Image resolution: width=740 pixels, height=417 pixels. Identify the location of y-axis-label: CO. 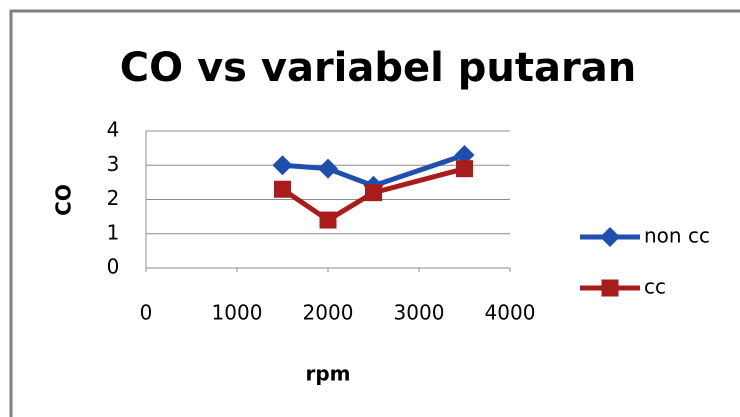
(64, 200).